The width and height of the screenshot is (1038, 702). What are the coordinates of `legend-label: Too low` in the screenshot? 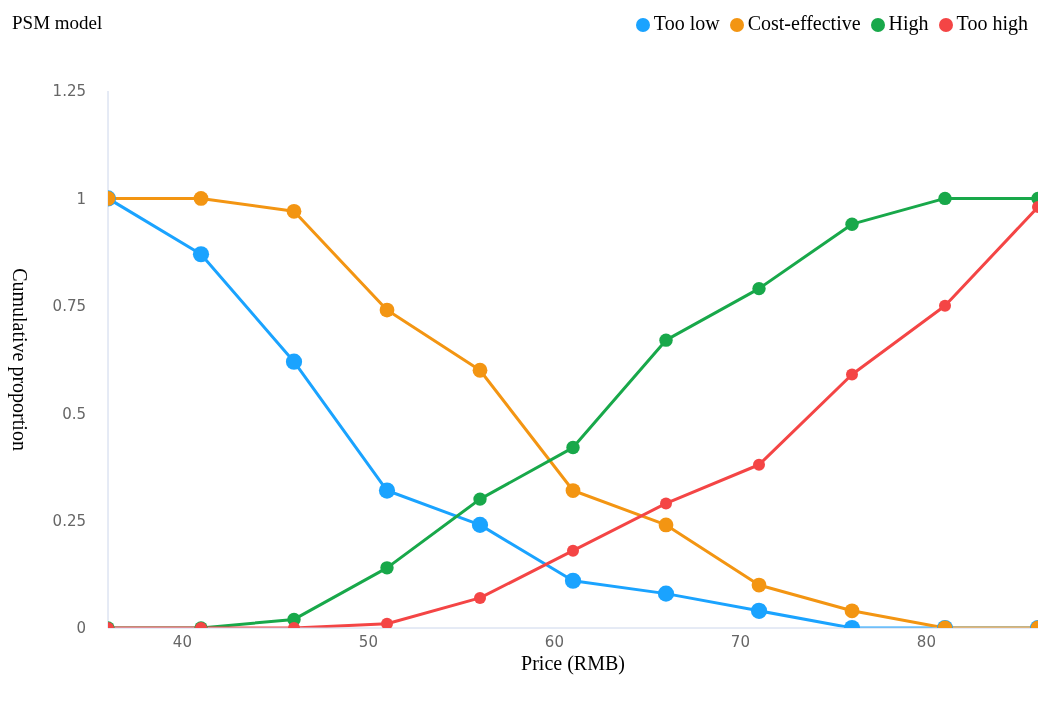 It's located at (686, 23).